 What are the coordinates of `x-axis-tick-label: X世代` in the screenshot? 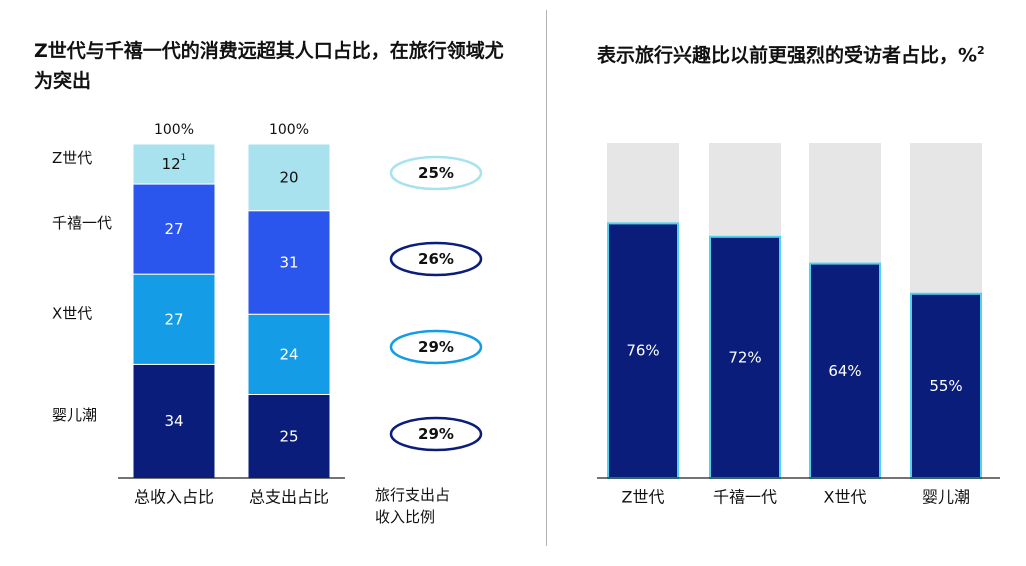 It's located at (845, 497).